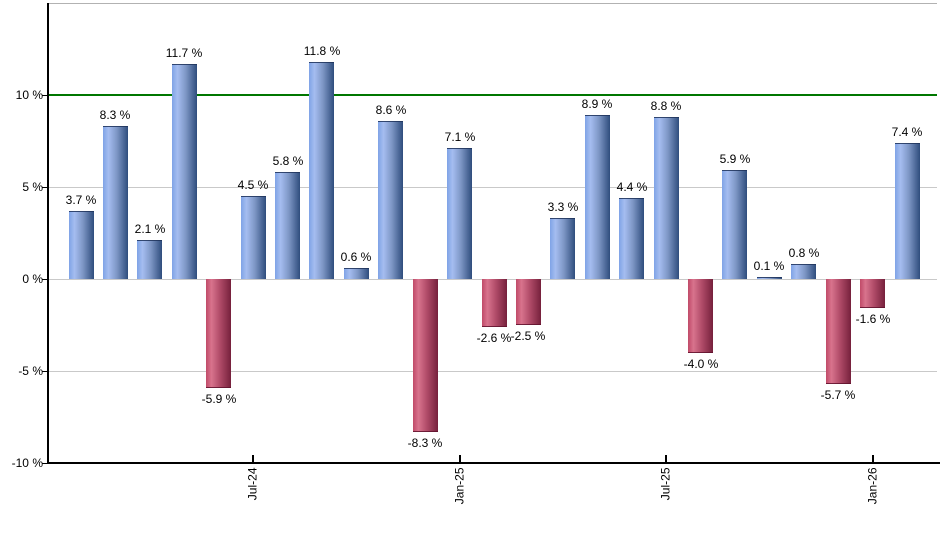  Describe the element at coordinates (30, 371) in the screenshot. I see `y-tick-label: -5 %` at that location.